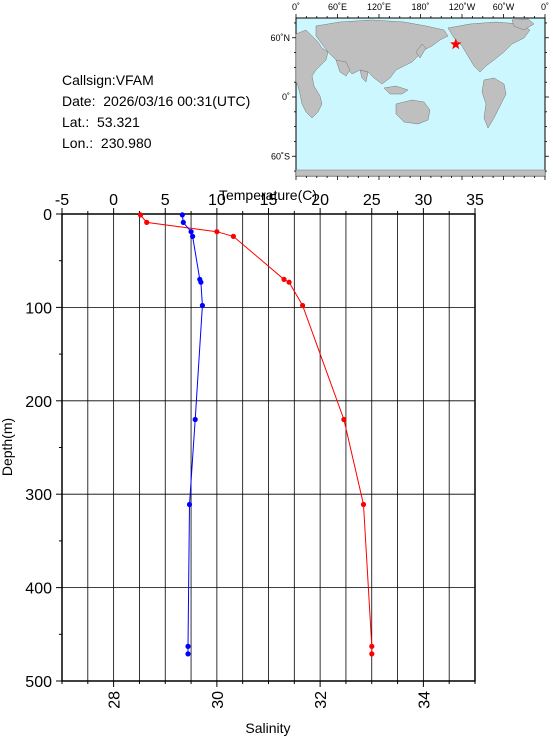  Describe the element at coordinates (456, 44) in the screenshot. I see `red-star-icon` at that location.